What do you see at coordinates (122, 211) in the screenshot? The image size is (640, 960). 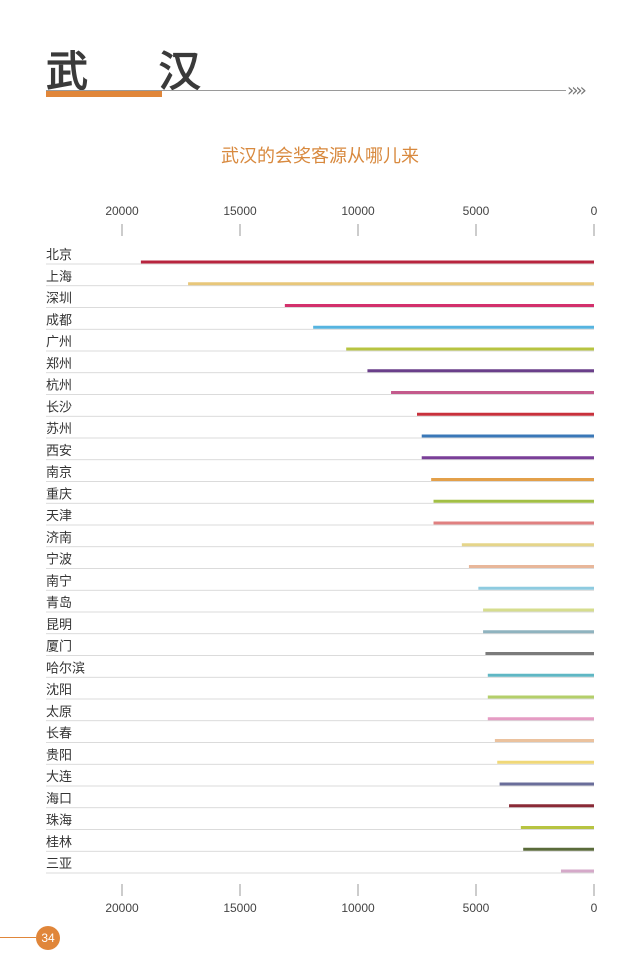 I see `x-tick-label-top: 20000` at bounding box center [122, 211].